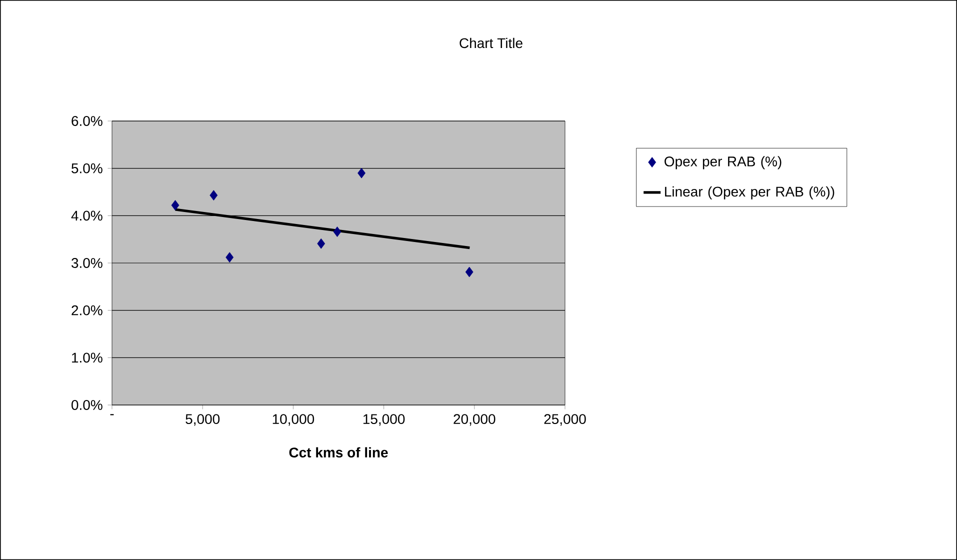  I want to click on x-tick-label: -, so click(112, 415).